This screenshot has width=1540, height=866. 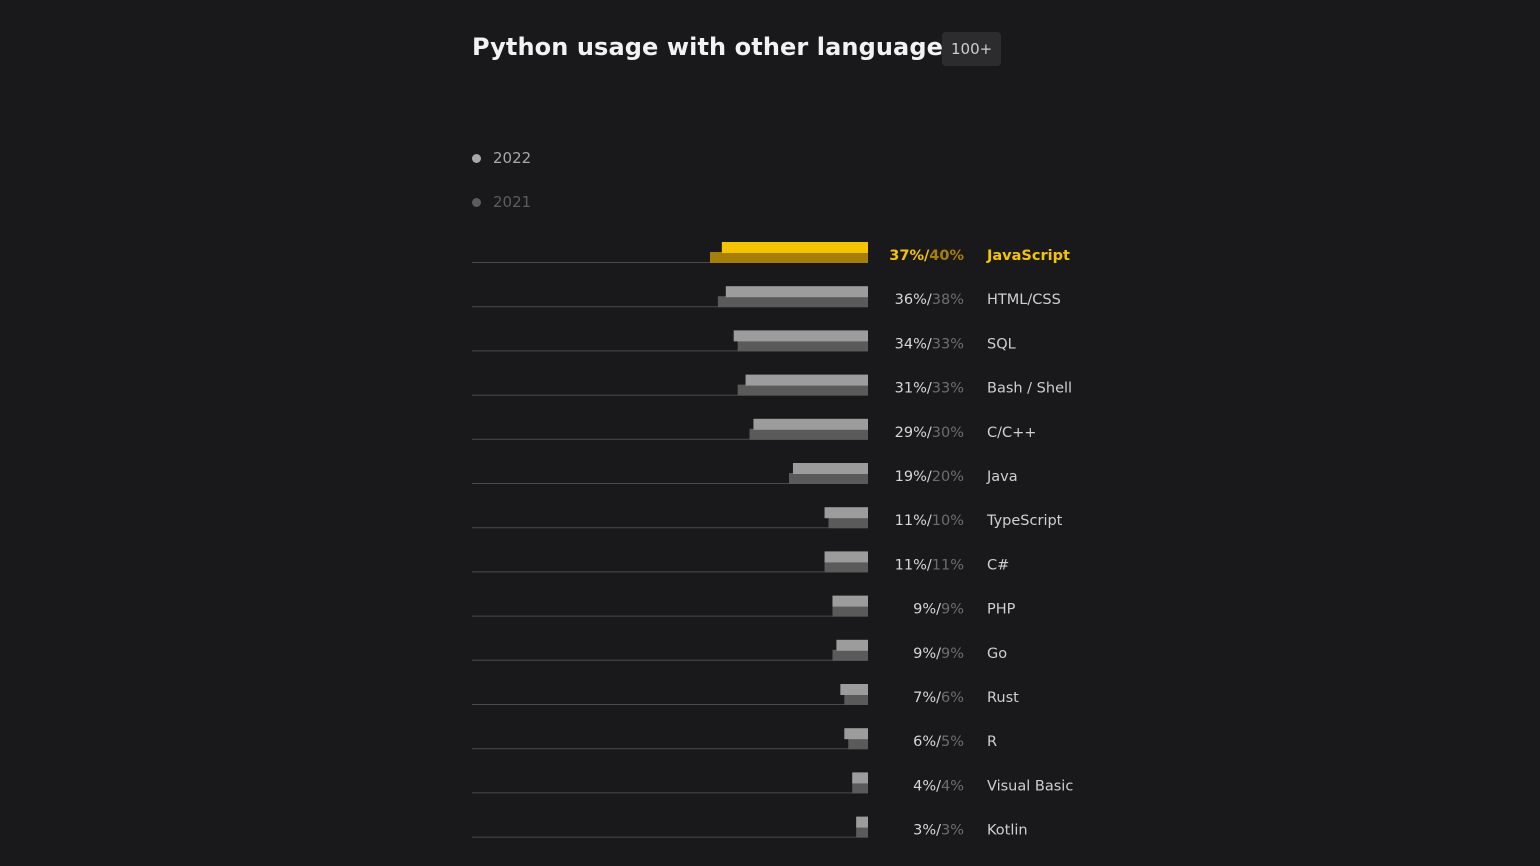 I want to click on value-label-java: 19%/20%, so click(x=929, y=477).